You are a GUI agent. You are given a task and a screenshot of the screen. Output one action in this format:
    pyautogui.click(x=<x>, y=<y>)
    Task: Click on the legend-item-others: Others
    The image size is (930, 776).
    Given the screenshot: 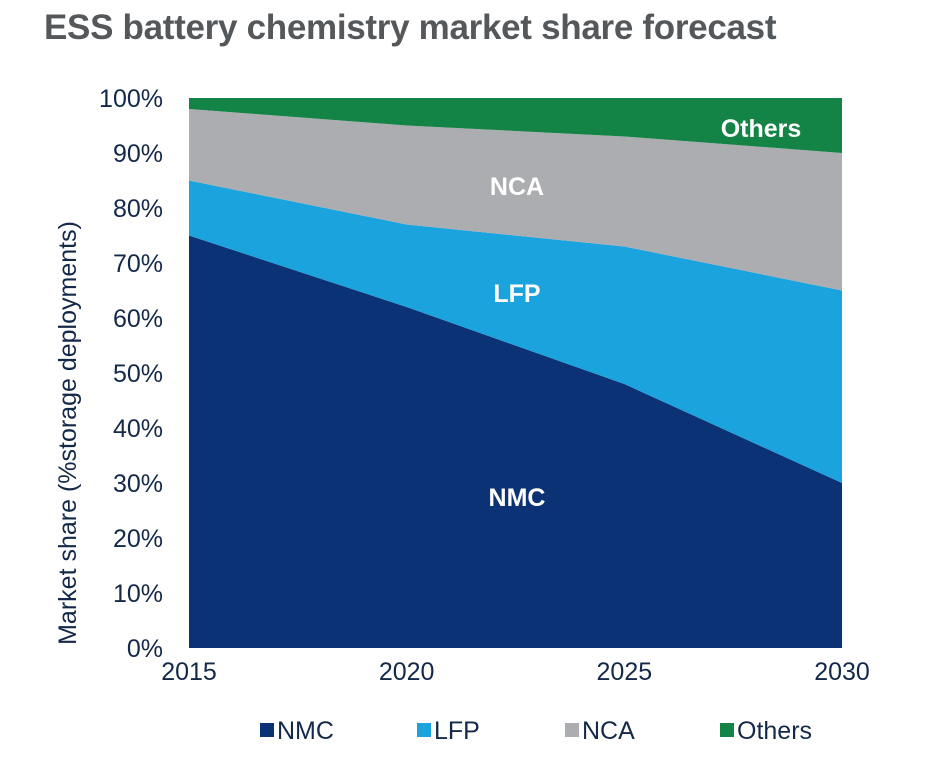 What is the action you would take?
    pyautogui.click(x=766, y=731)
    